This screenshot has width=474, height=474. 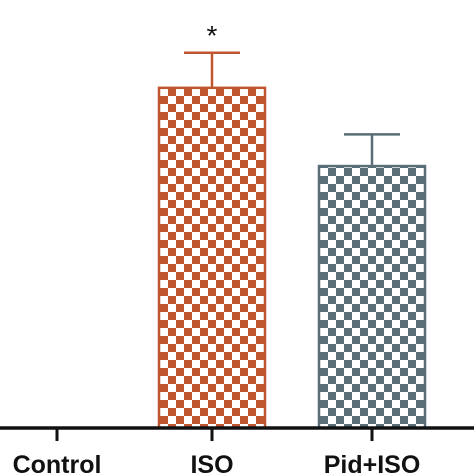 I want to click on significance-marker: *, so click(x=212, y=35).